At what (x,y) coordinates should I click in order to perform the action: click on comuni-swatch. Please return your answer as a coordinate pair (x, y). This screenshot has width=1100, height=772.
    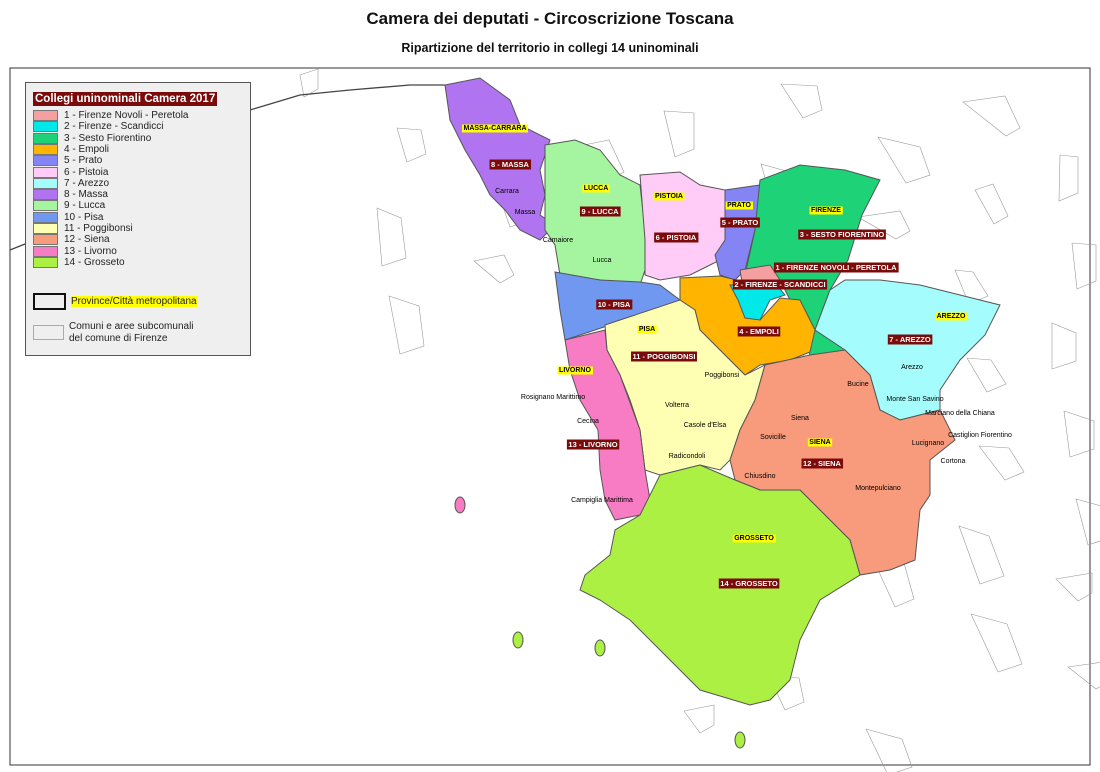
    Looking at the image, I should click on (48, 332).